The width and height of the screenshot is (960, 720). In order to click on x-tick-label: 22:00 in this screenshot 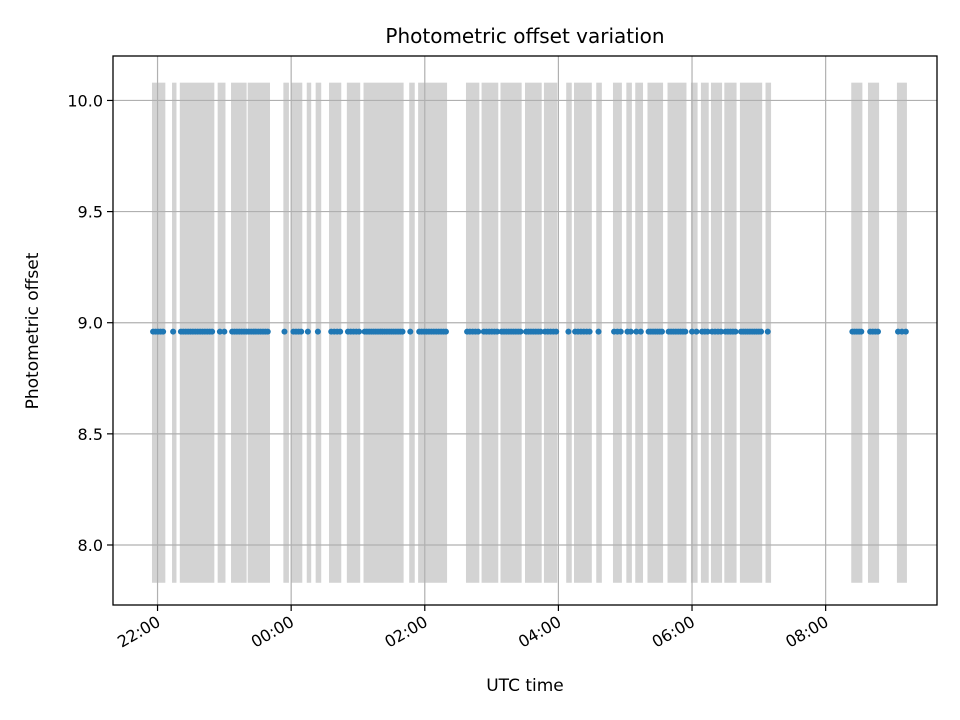, I will do `click(138, 632)`.